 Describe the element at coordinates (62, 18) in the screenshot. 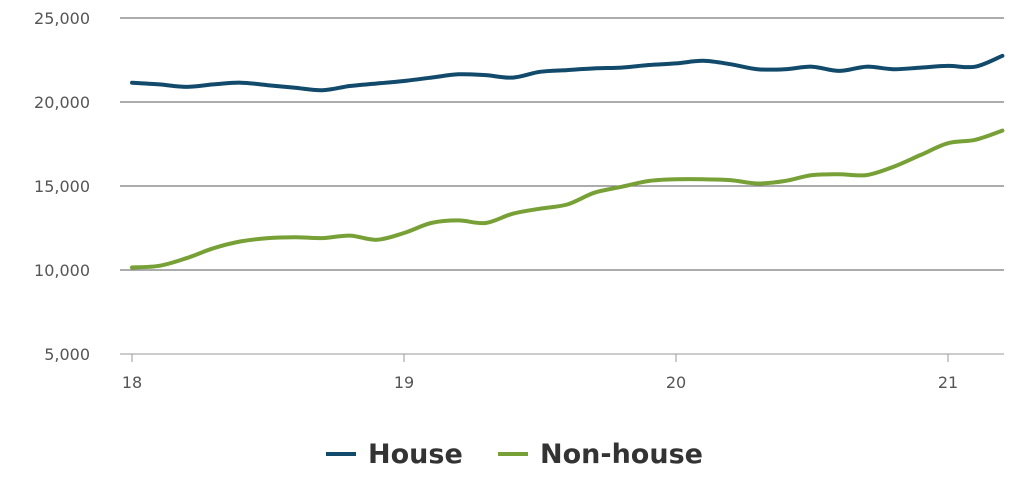

I see `y-tick-label: 25,000` at that location.